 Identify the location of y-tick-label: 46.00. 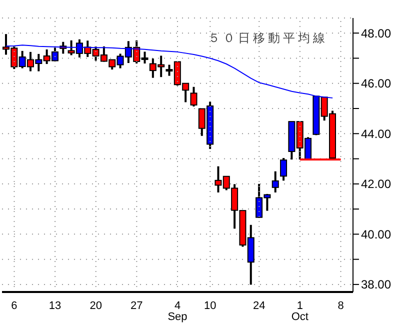
(376, 83).